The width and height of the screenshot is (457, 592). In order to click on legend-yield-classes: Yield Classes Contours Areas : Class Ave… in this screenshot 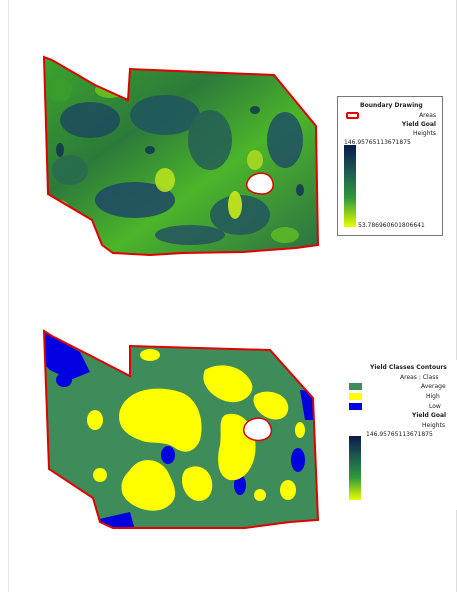, I will do `click(401, 435)`.